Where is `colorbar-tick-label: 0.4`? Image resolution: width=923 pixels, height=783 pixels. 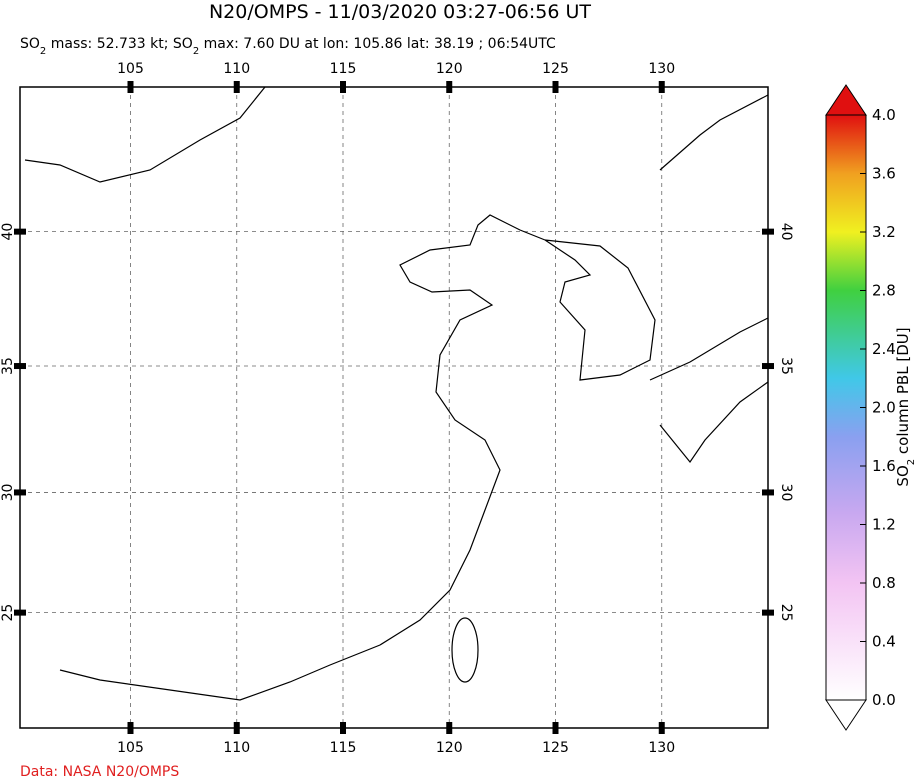
colorbar-tick-label: 0.4 is located at coordinates (884, 642).